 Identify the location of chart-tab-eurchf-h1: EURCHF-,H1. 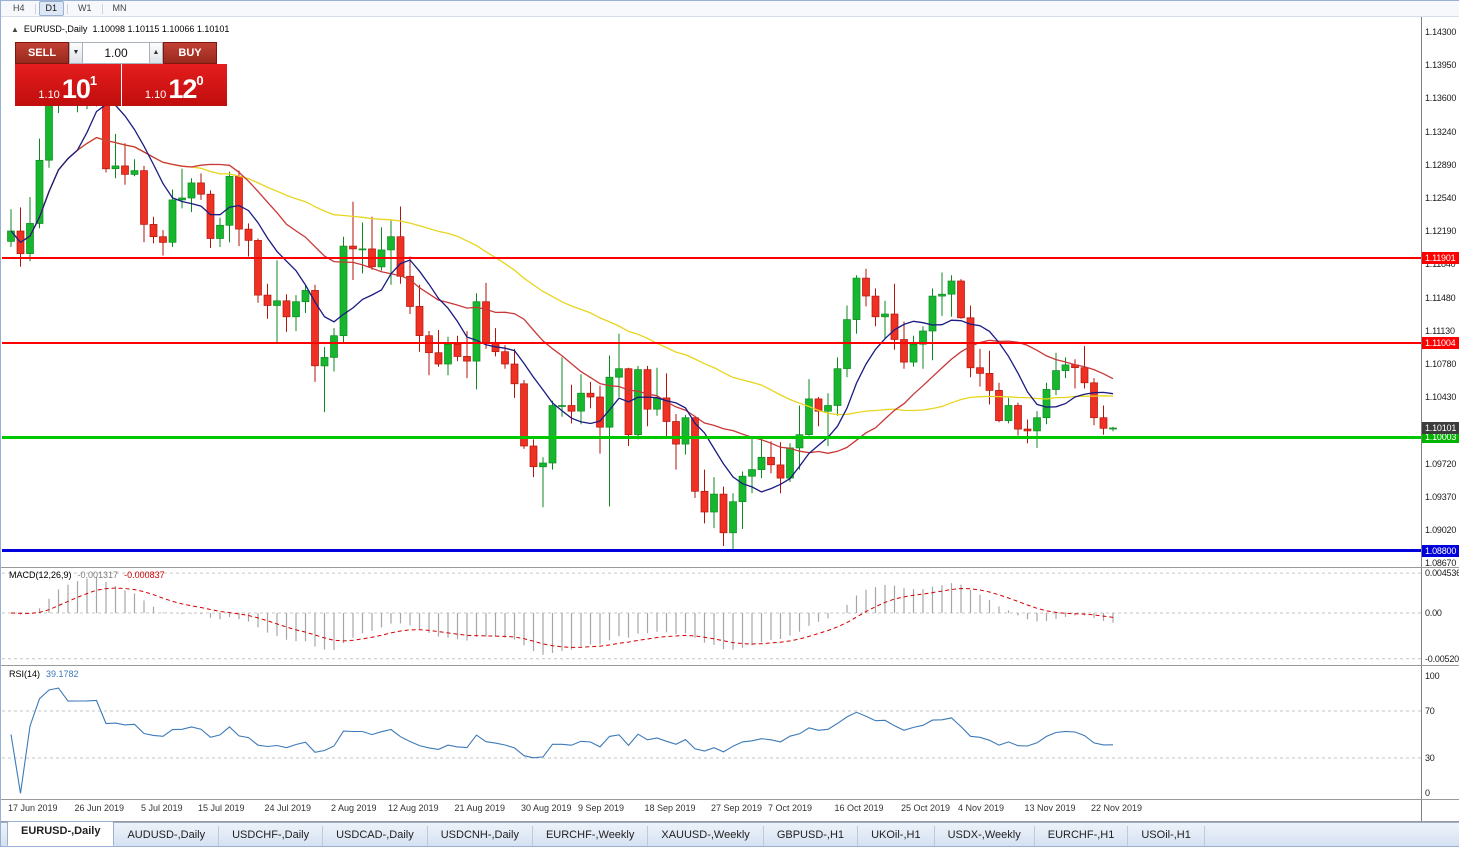
(1082, 836).